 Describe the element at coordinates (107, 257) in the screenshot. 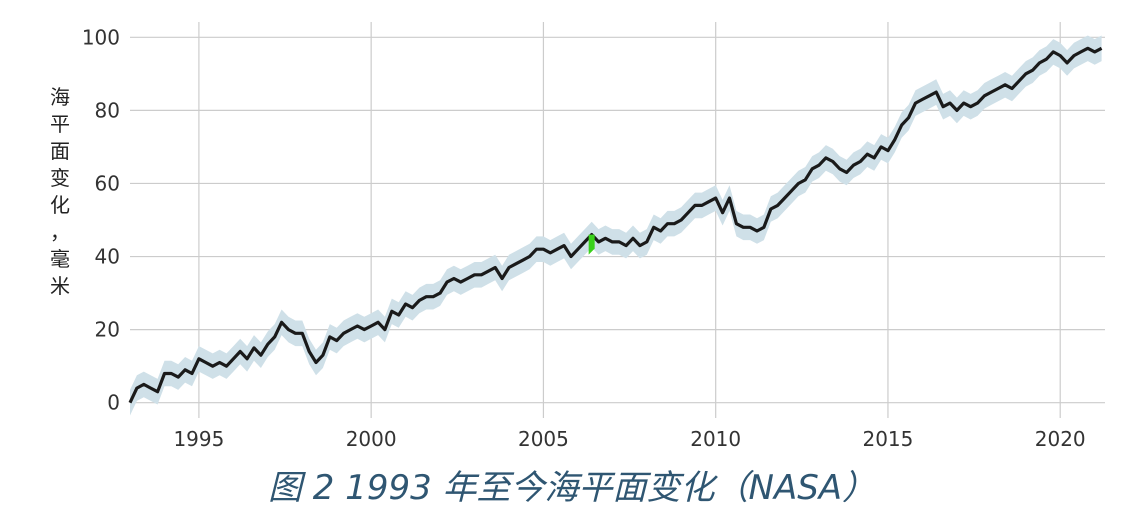

I see `y-tick-label: 40` at that location.